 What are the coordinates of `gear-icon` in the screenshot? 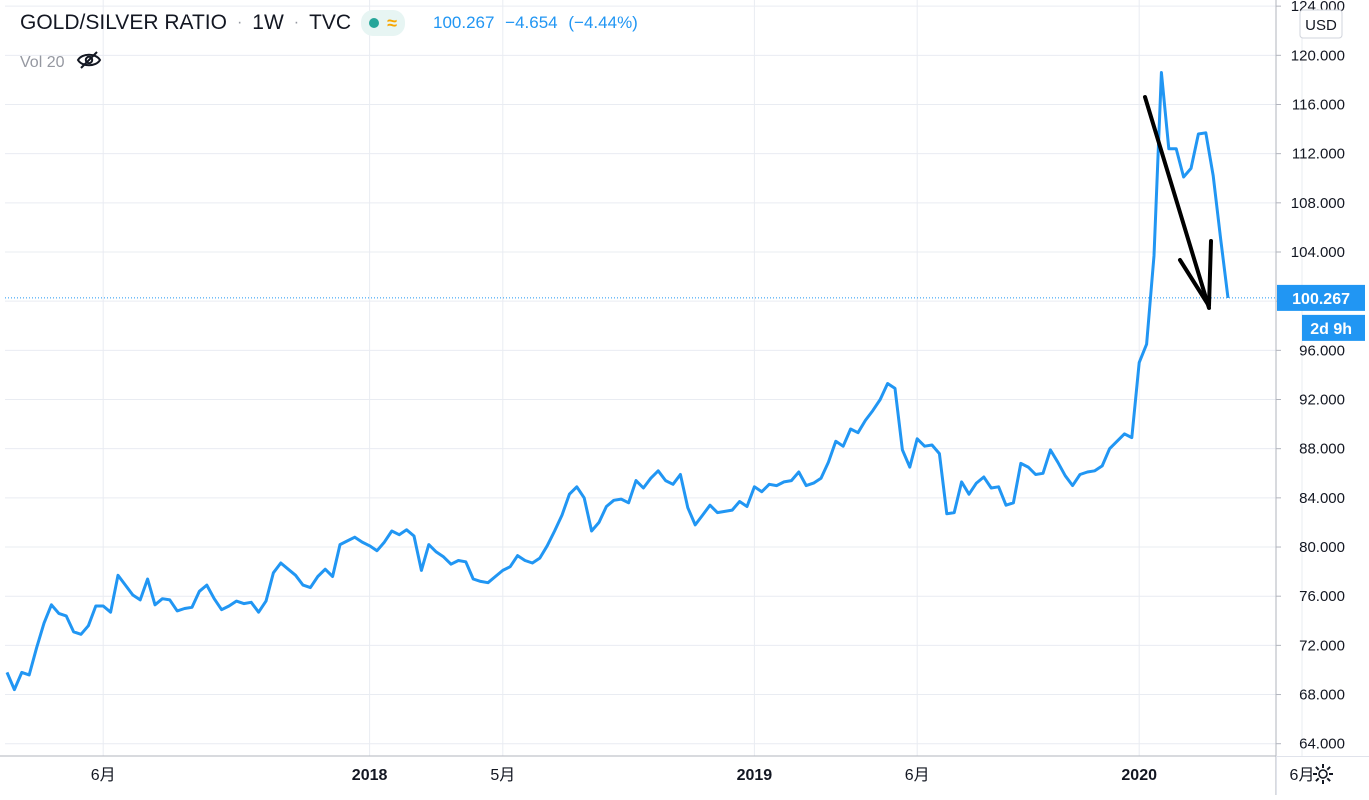 It's located at (1323, 776).